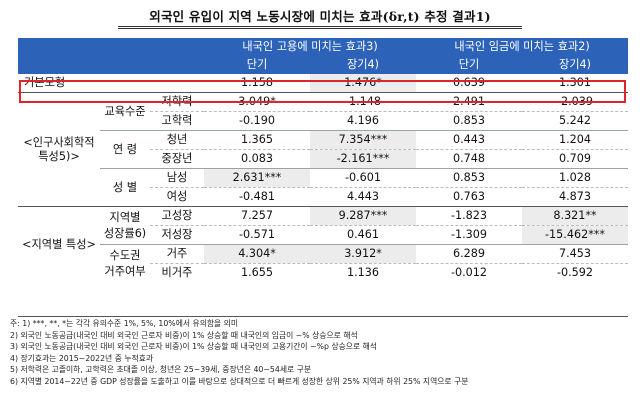 The height and width of the screenshot is (405, 640). Describe the element at coordinates (363, 65) in the screenshot. I see `header-emp-long: 장기4)` at that location.